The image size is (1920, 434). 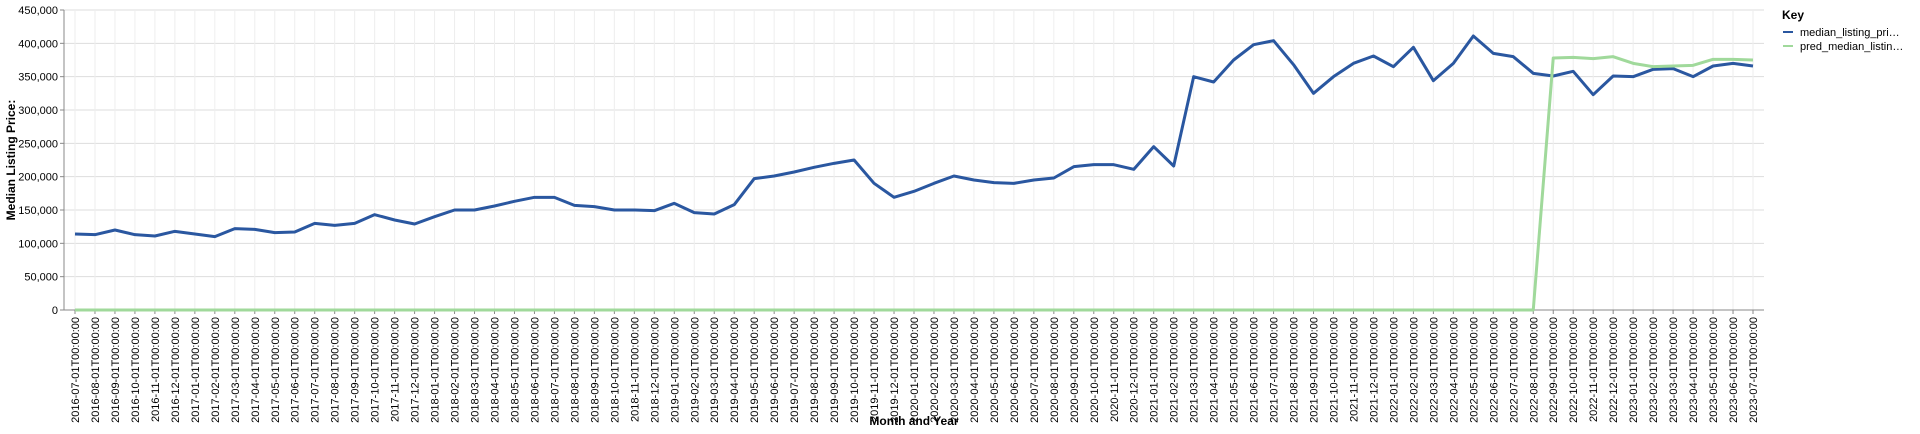 I want to click on x-tick-label: 2018-01-01T00:00:00, so click(x=436, y=370).